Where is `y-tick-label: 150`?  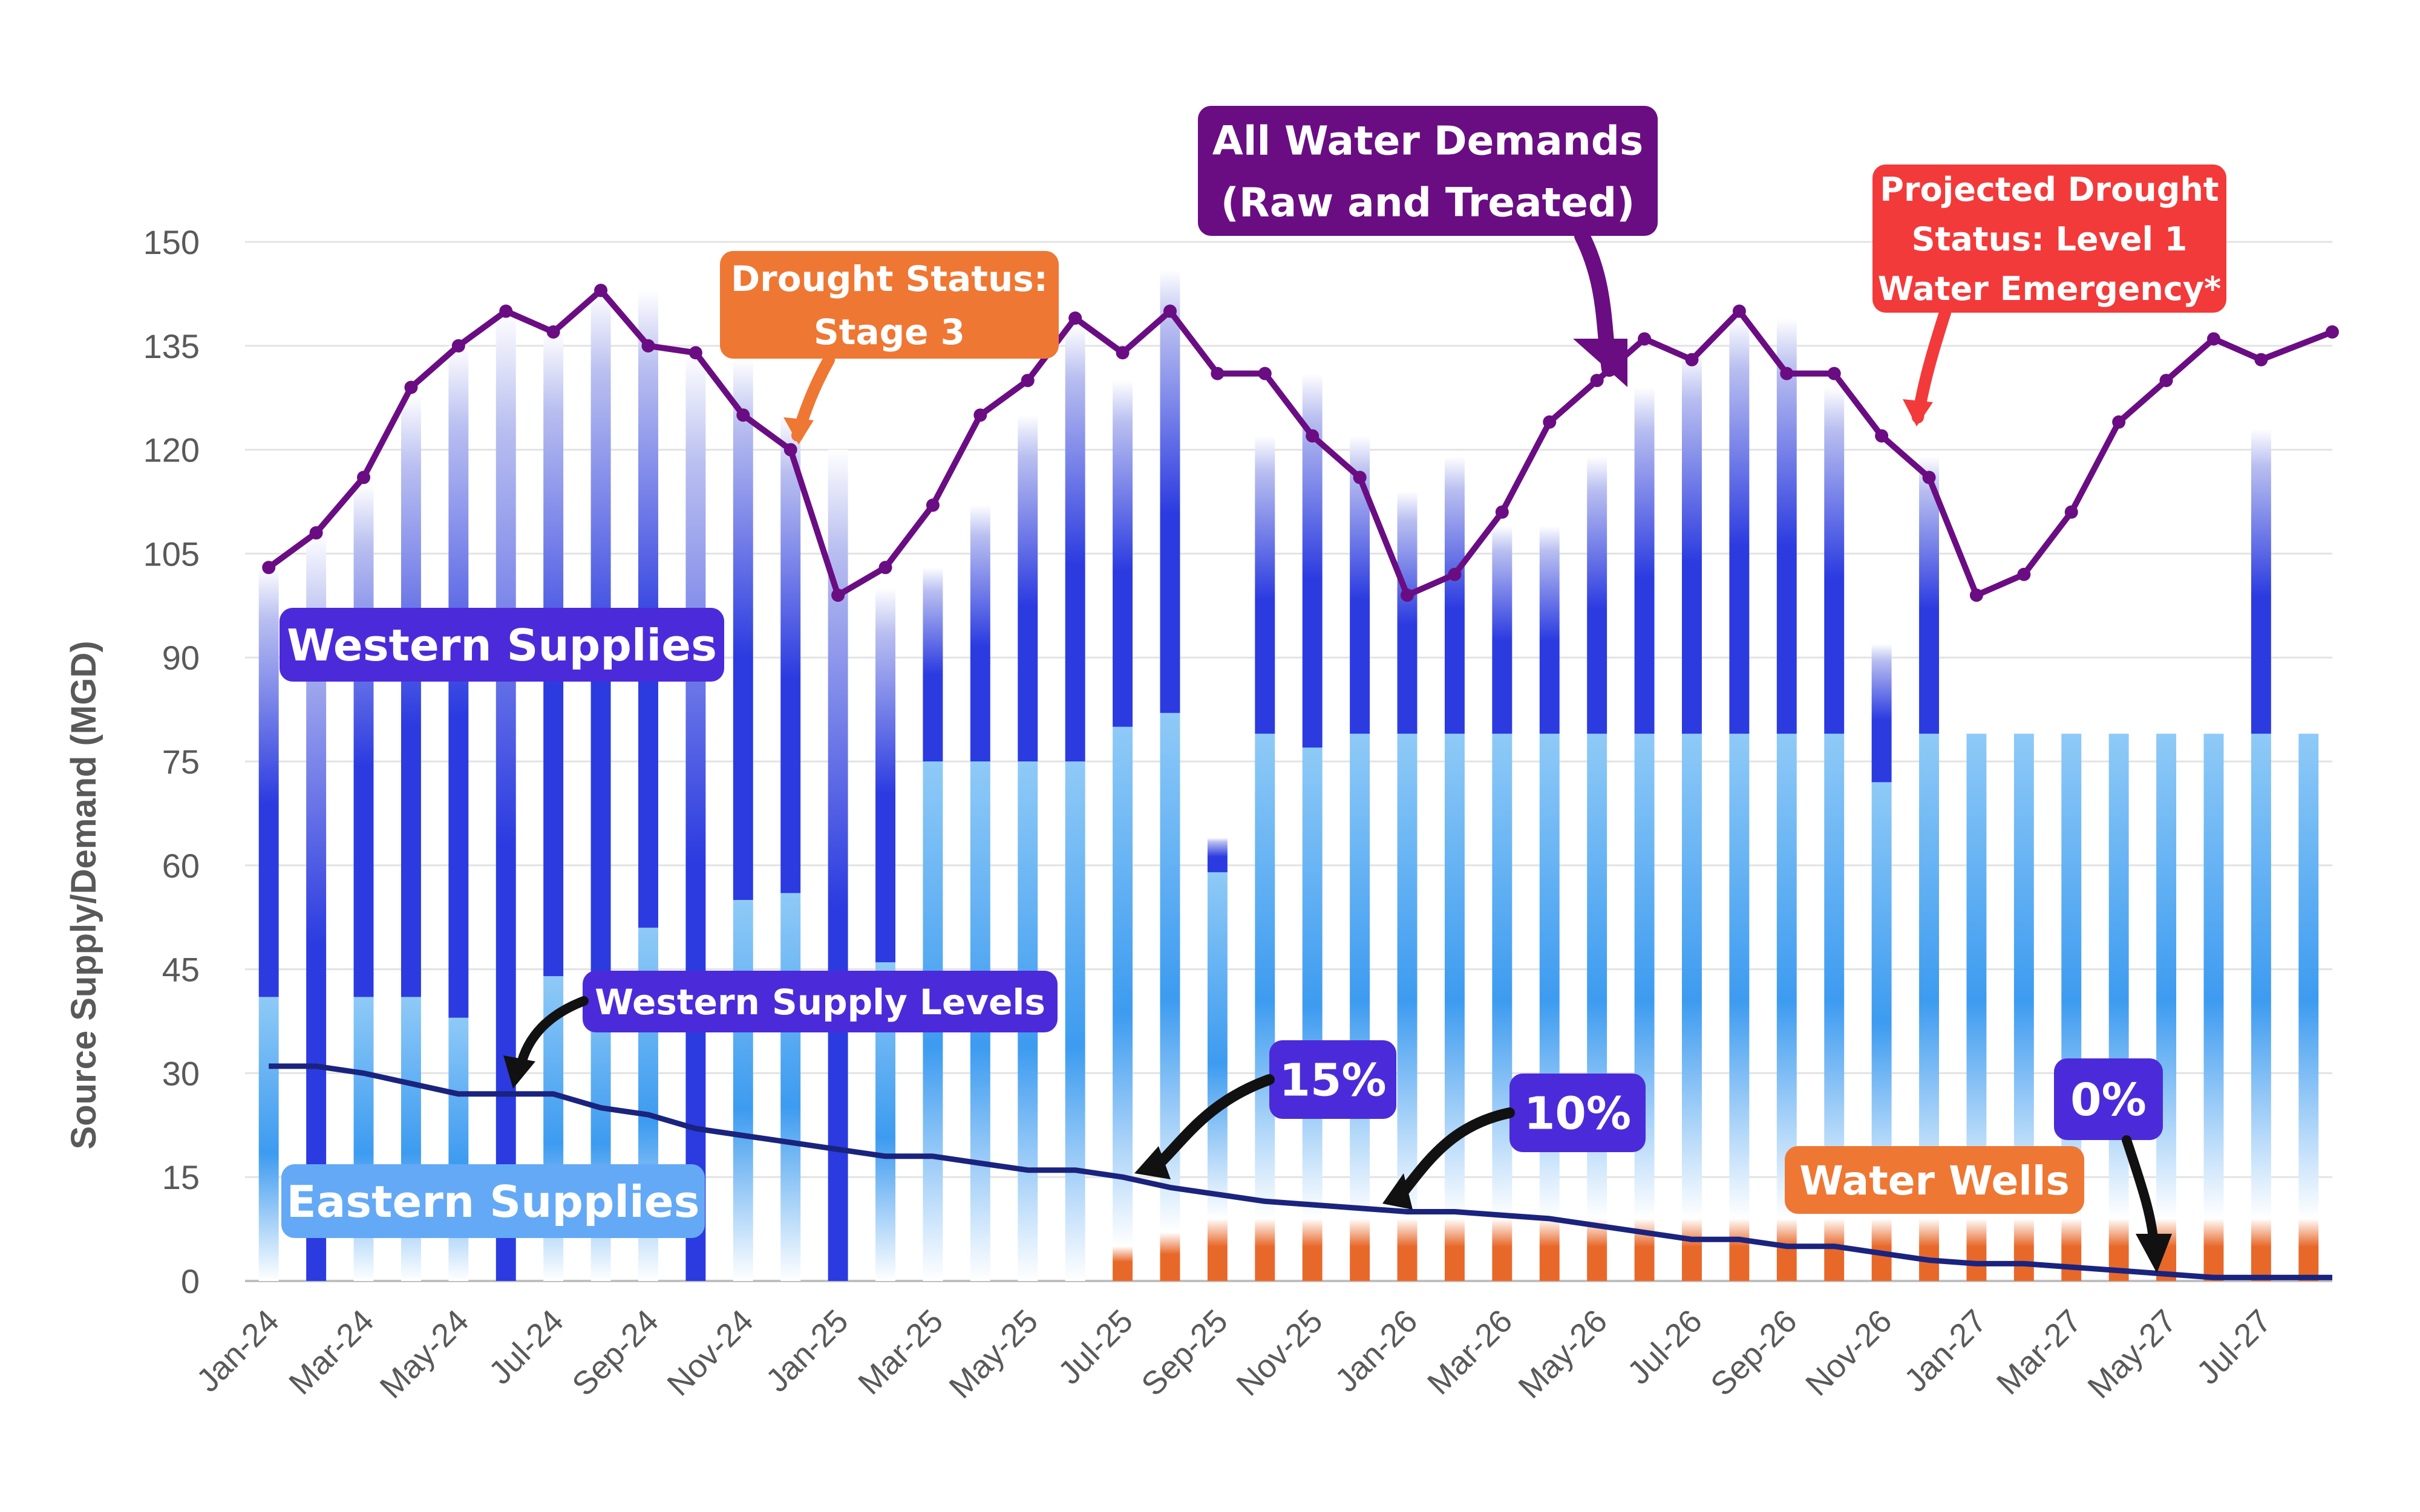 y-tick-label: 150 is located at coordinates (171, 242).